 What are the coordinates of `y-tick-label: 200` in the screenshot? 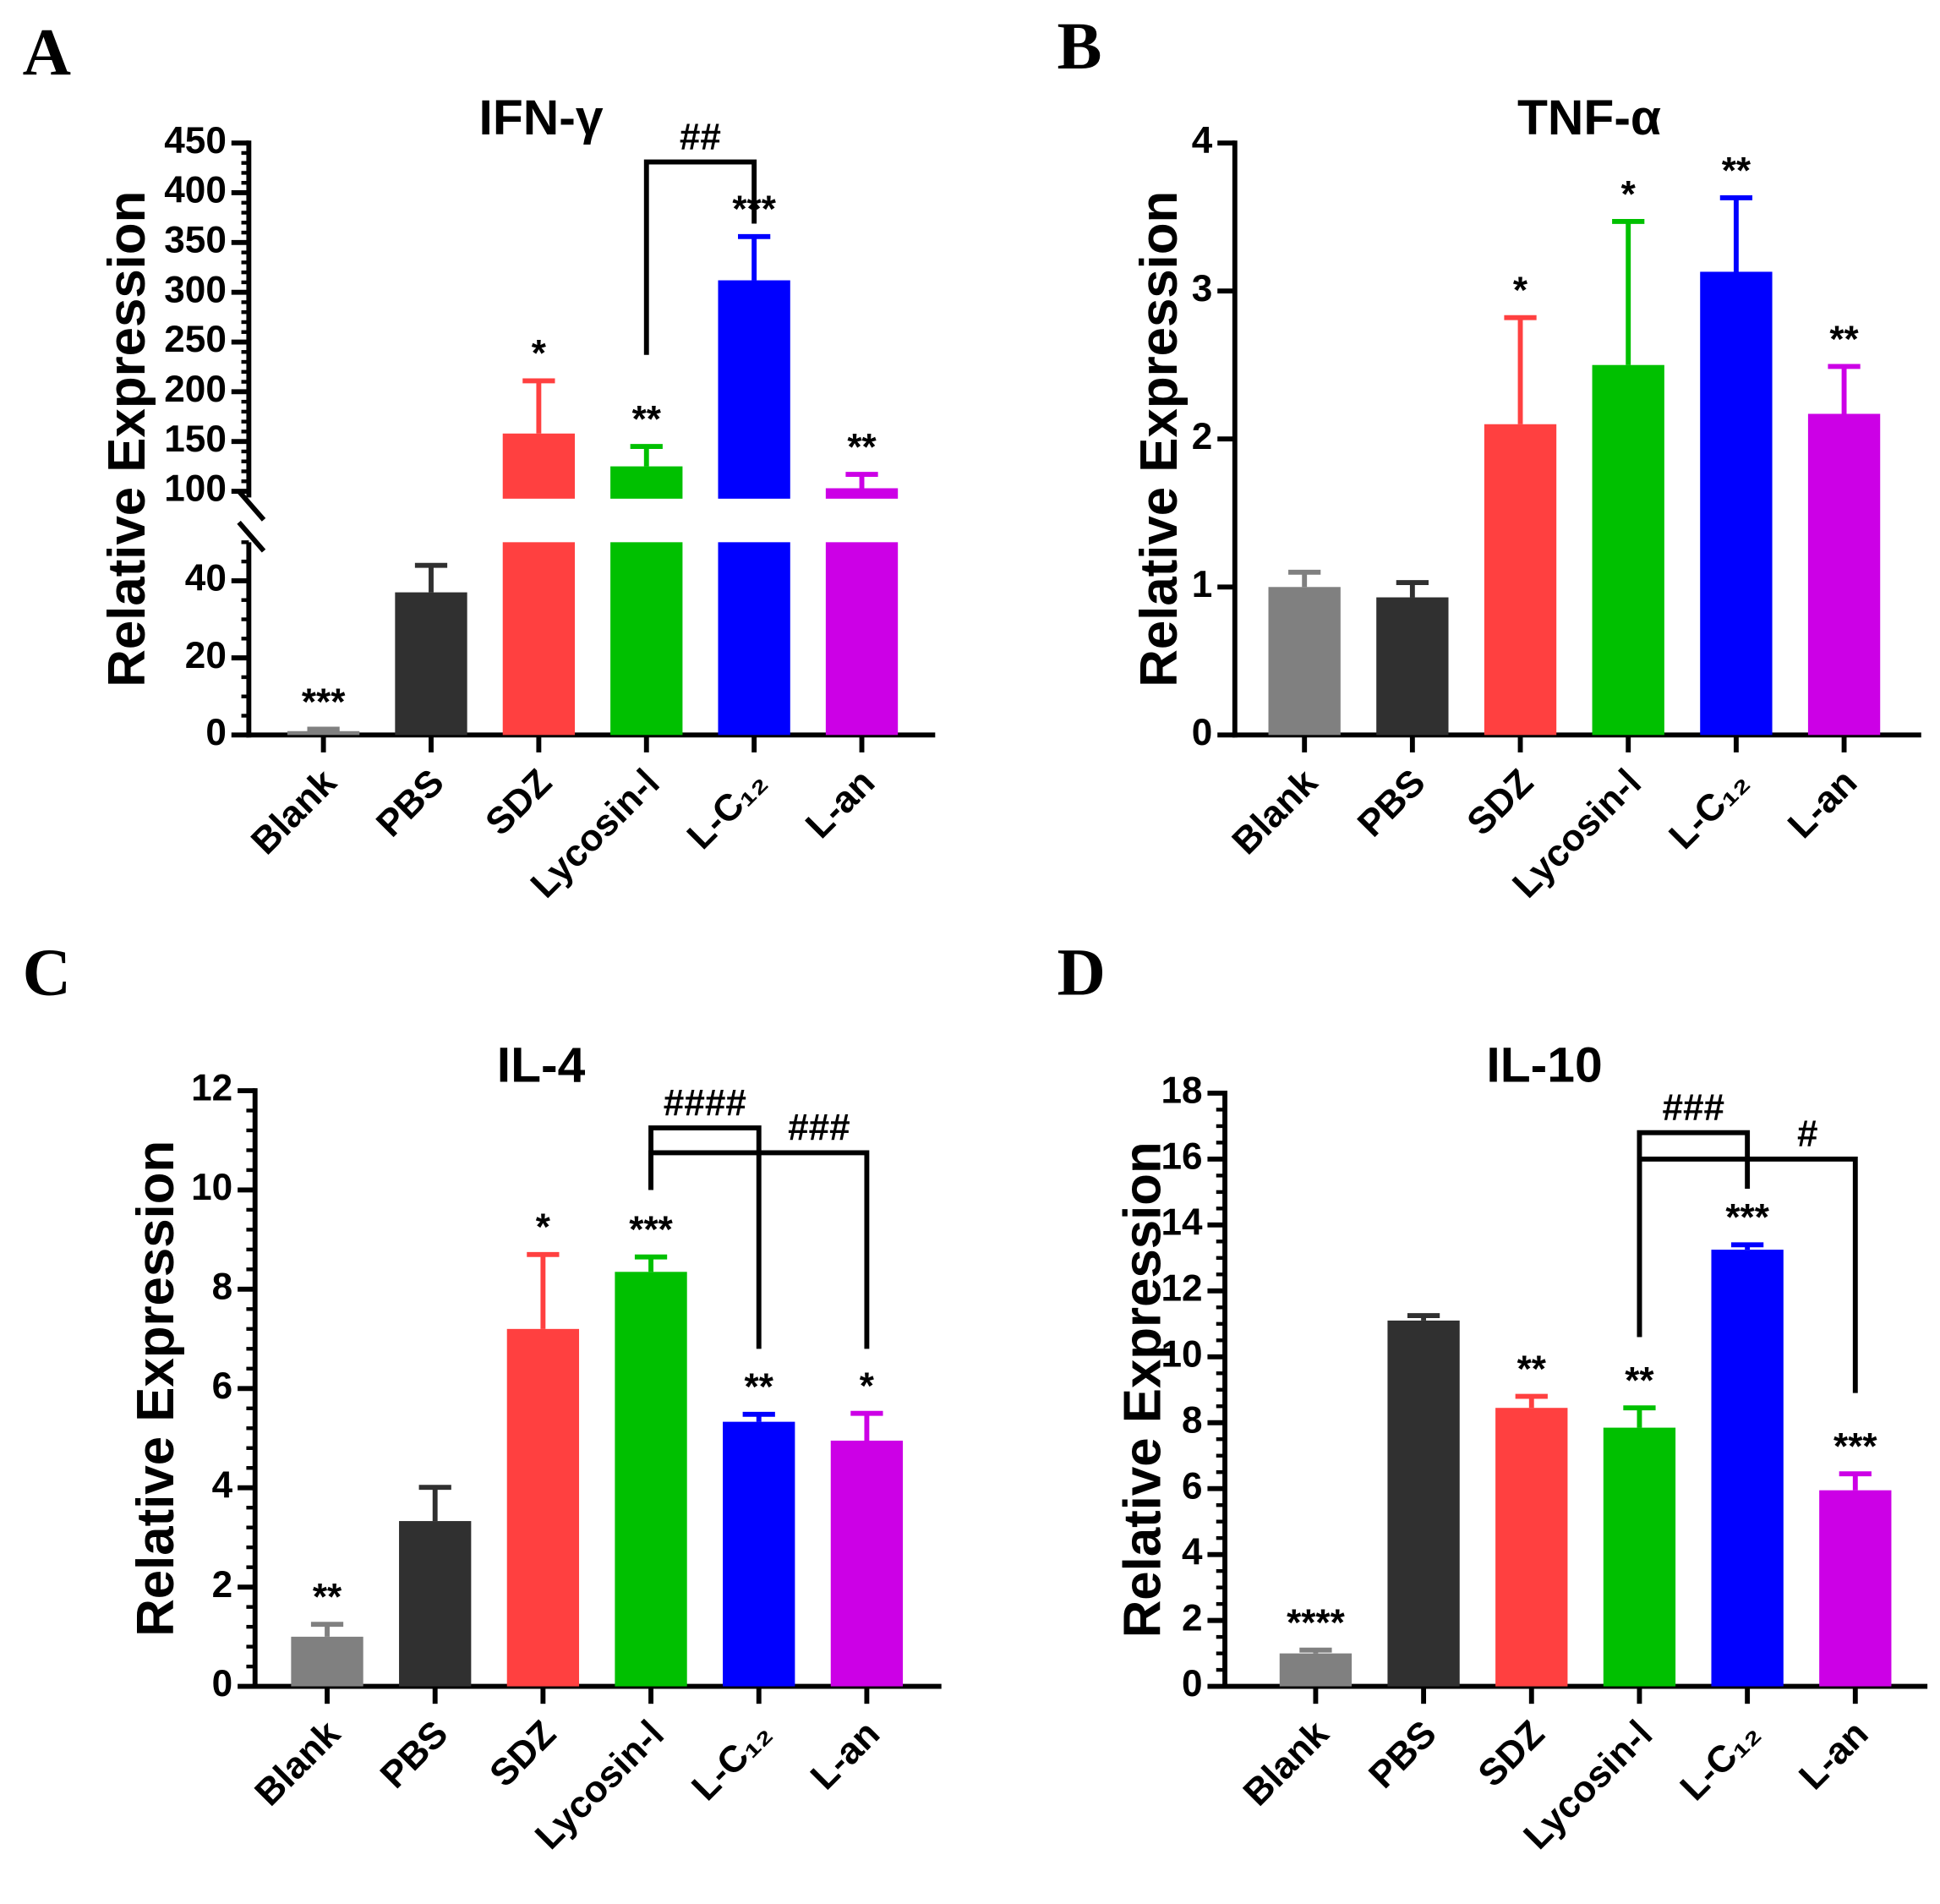 It's located at (195, 389).